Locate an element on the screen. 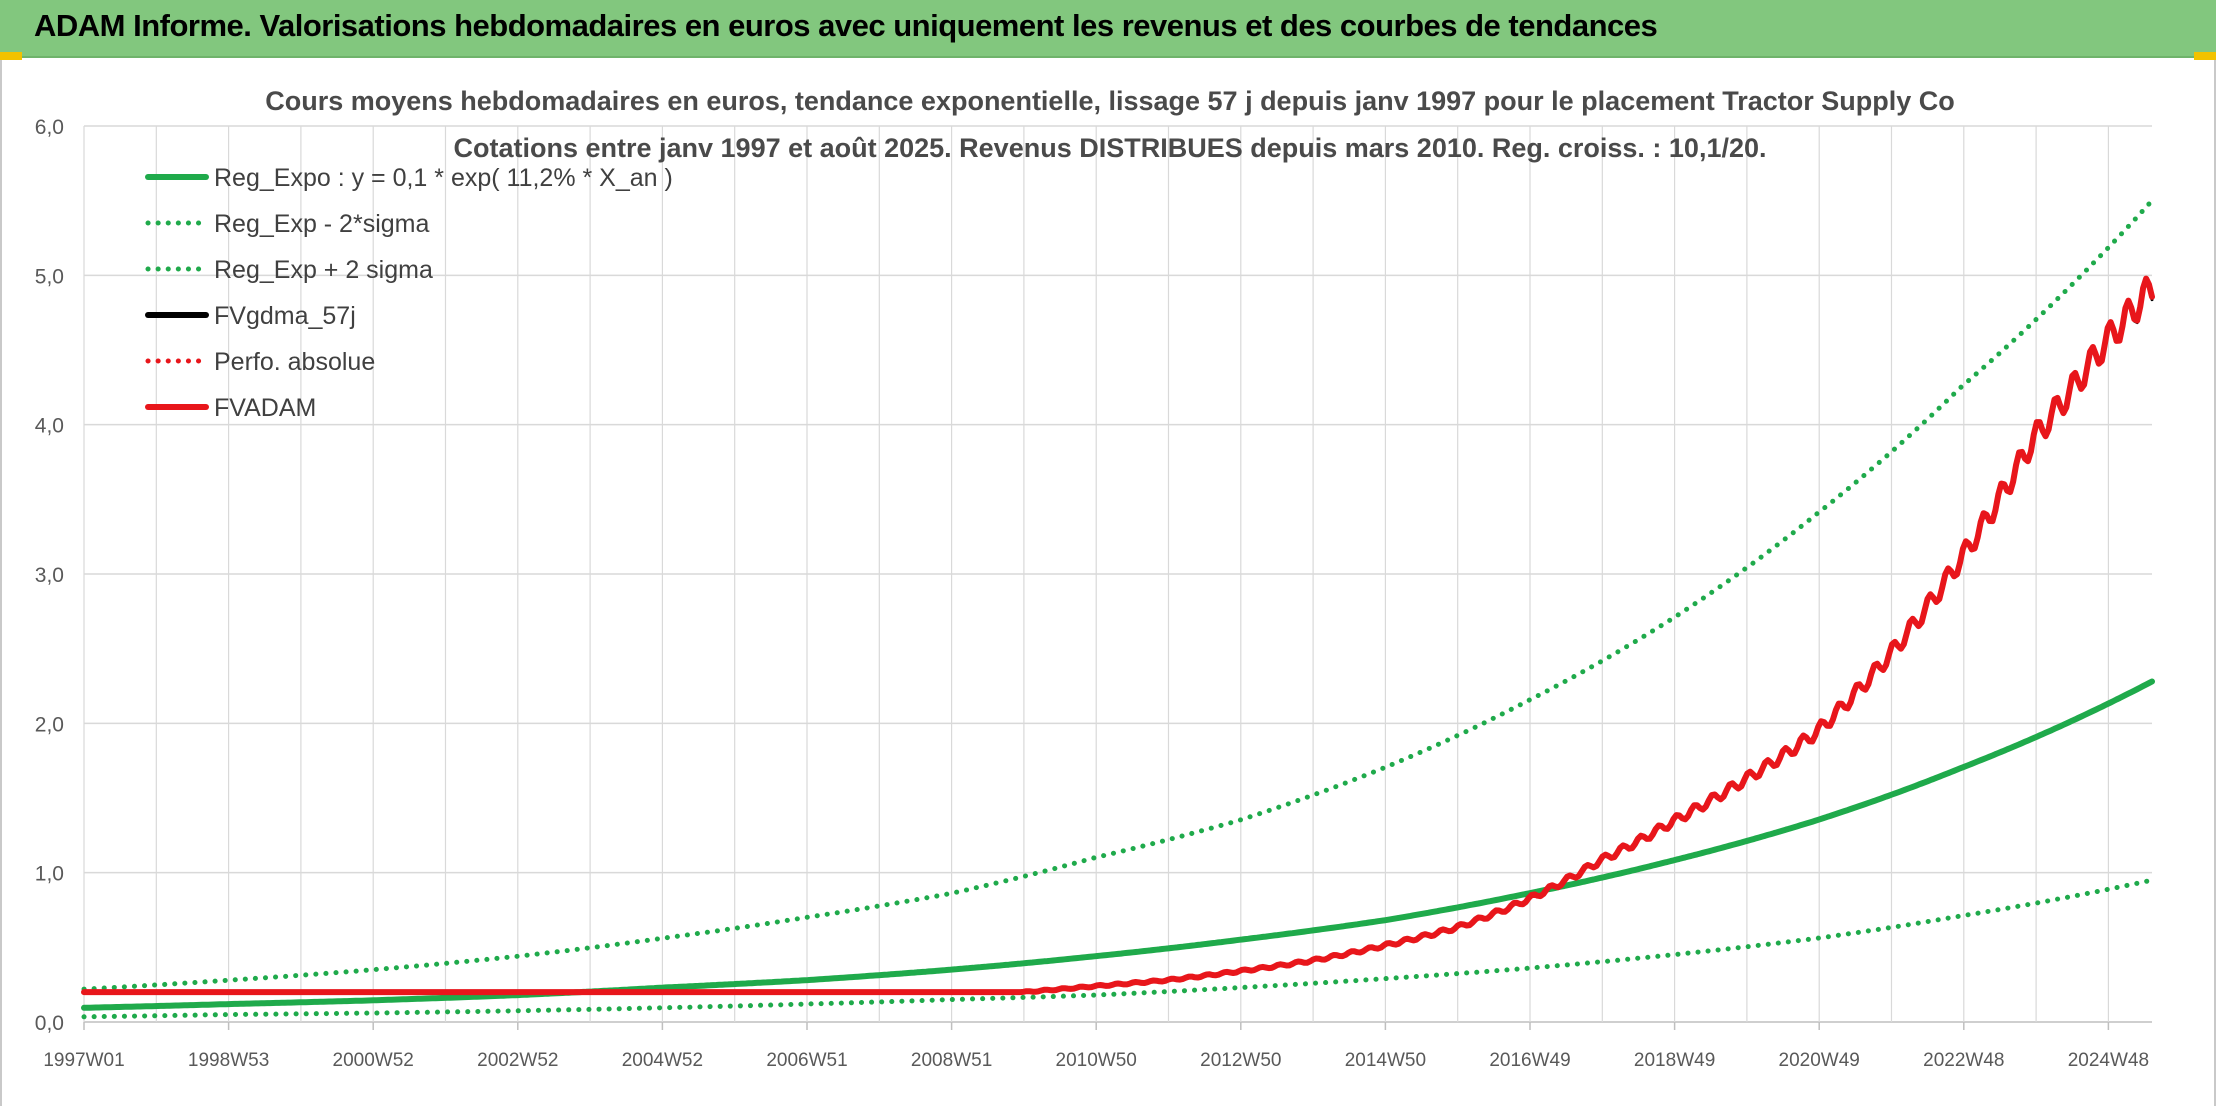  y-tick-label: 5,0 is located at coordinates (49, 276).